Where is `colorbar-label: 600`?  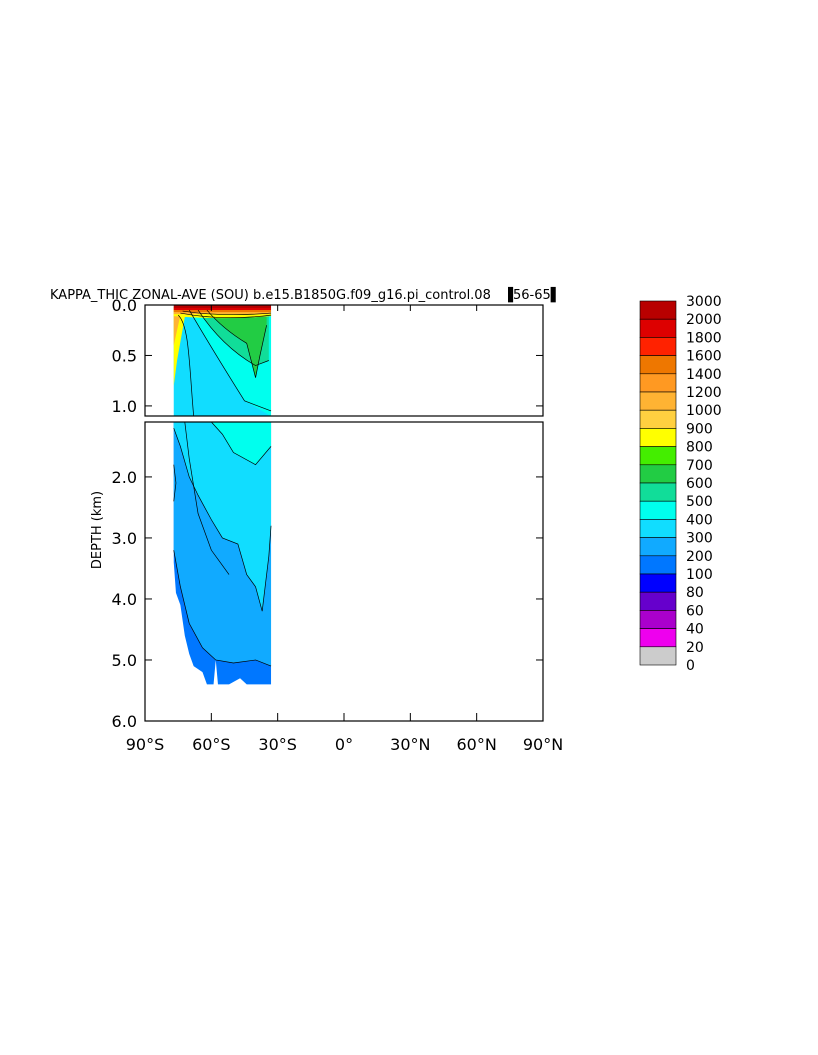 colorbar-label: 600 is located at coordinates (699, 484).